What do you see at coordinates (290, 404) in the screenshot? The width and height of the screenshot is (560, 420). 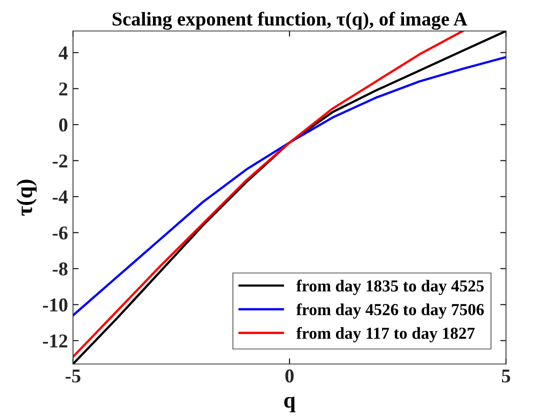 I see `x-axis-title: q` at bounding box center [290, 404].